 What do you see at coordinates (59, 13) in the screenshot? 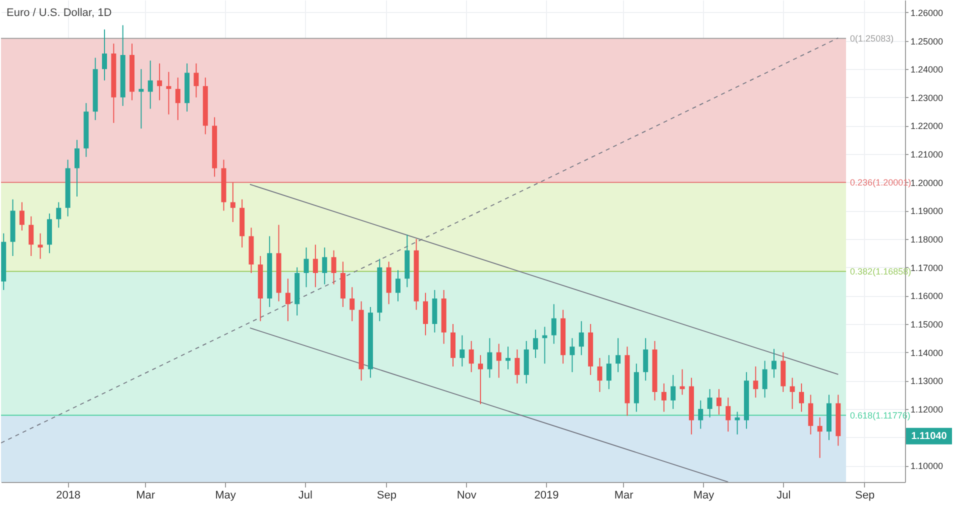
I see `text: Euro / U.S. Dollar, 1D` at bounding box center [59, 13].